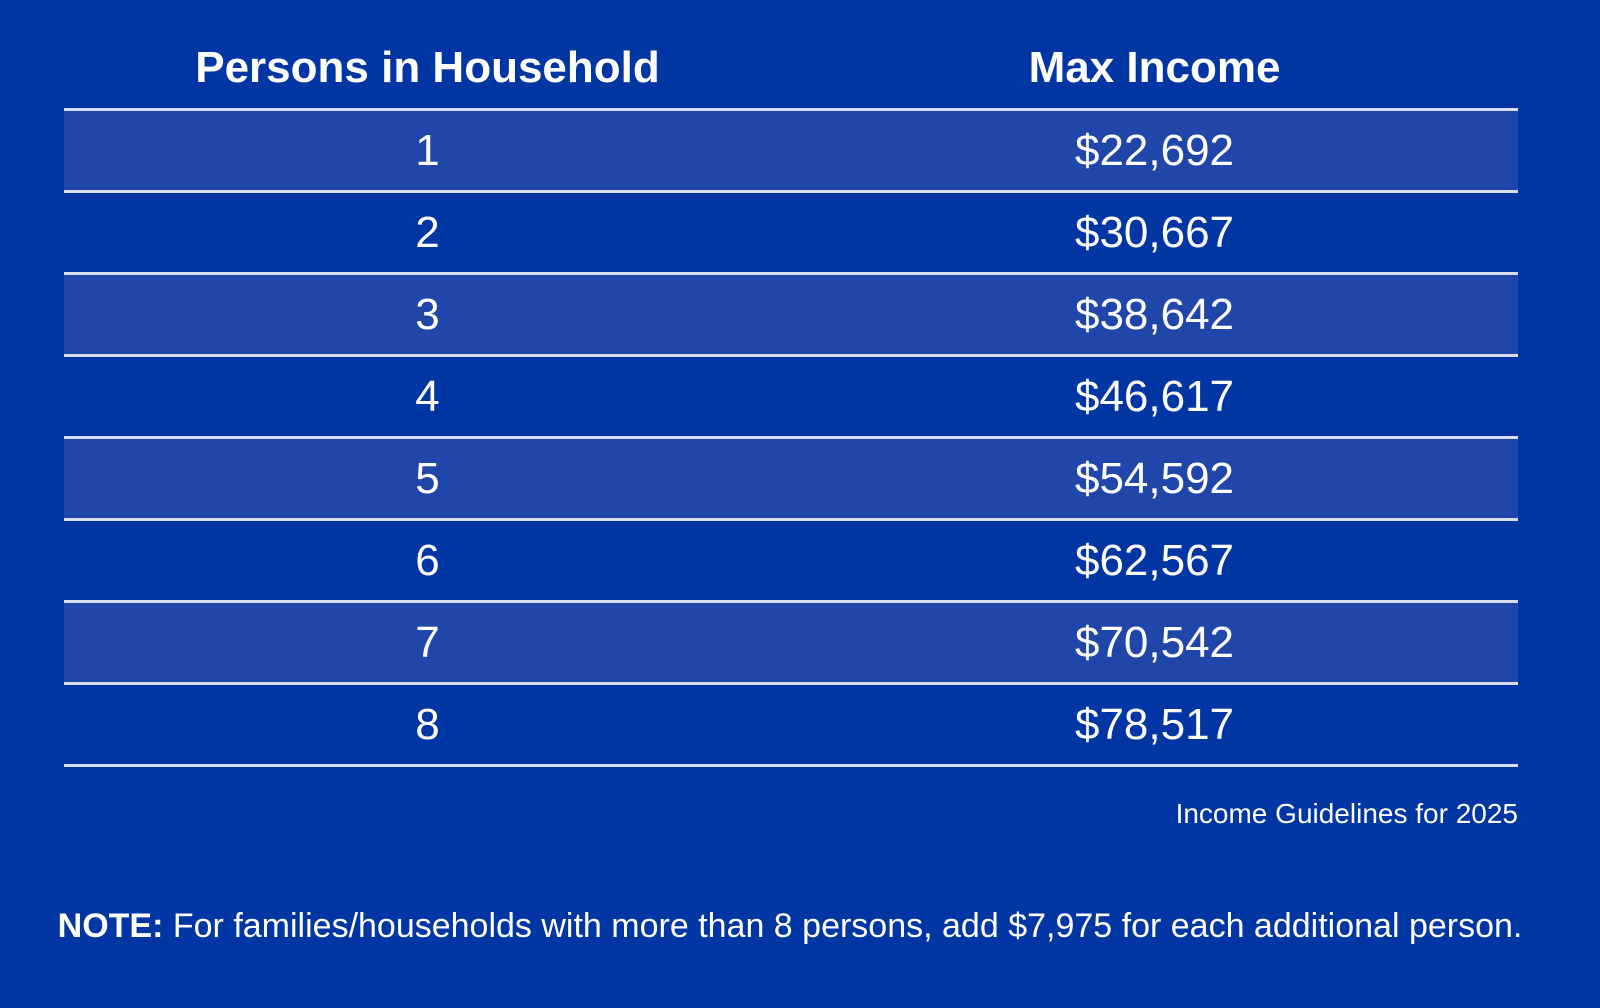  What do you see at coordinates (1154, 150) in the screenshot?
I see `income-cell: $22,692` at bounding box center [1154, 150].